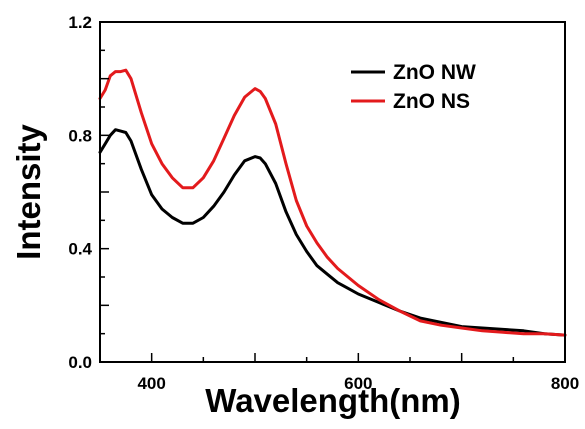 Image resolution: width=585 pixels, height=429 pixels. Describe the element at coordinates (332, 400) in the screenshot. I see `x-axis-title: Wavelength(nm)` at that location.